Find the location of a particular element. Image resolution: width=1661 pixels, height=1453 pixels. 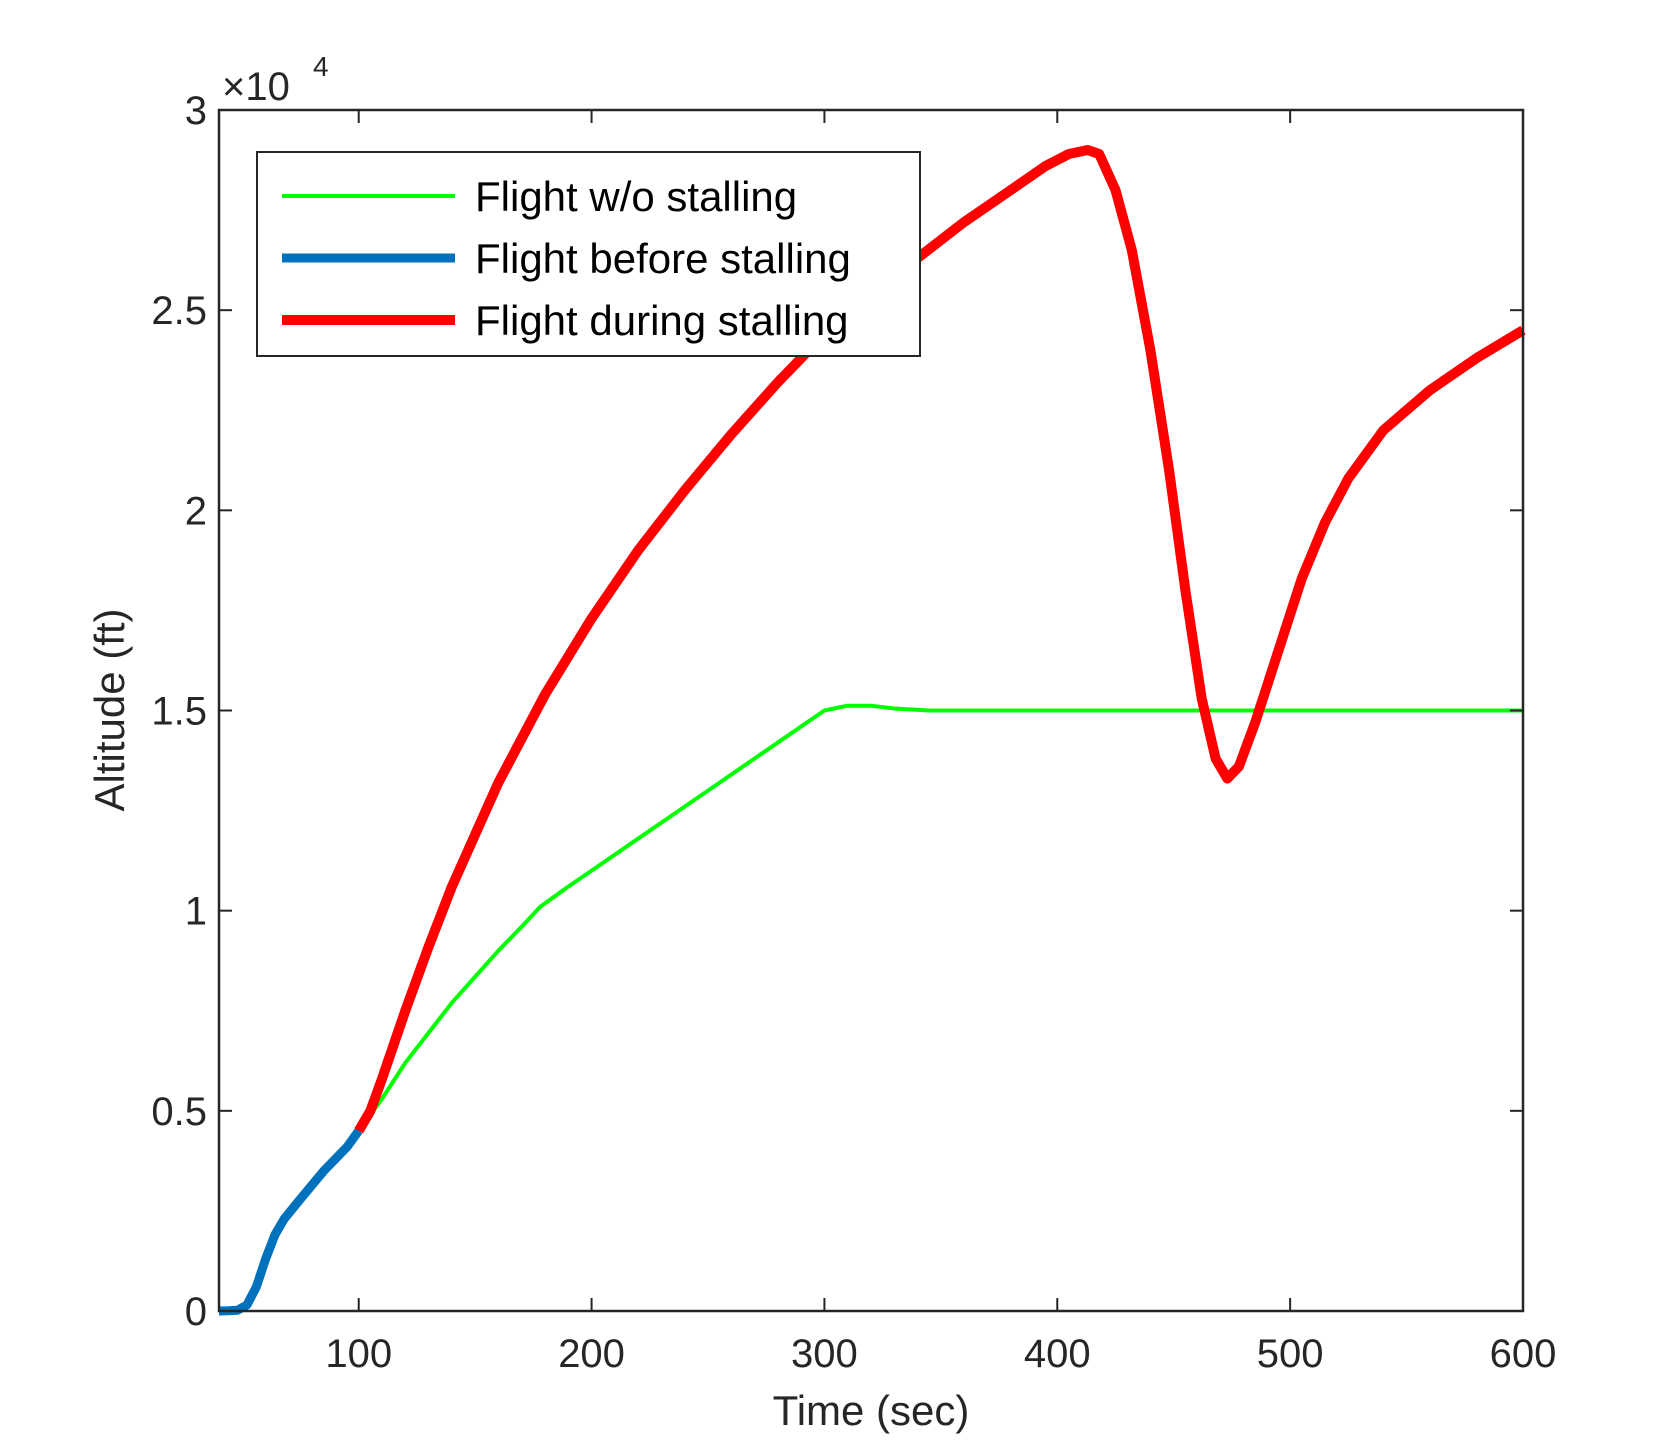

y-tick-label: 1 is located at coordinates (196, 912).